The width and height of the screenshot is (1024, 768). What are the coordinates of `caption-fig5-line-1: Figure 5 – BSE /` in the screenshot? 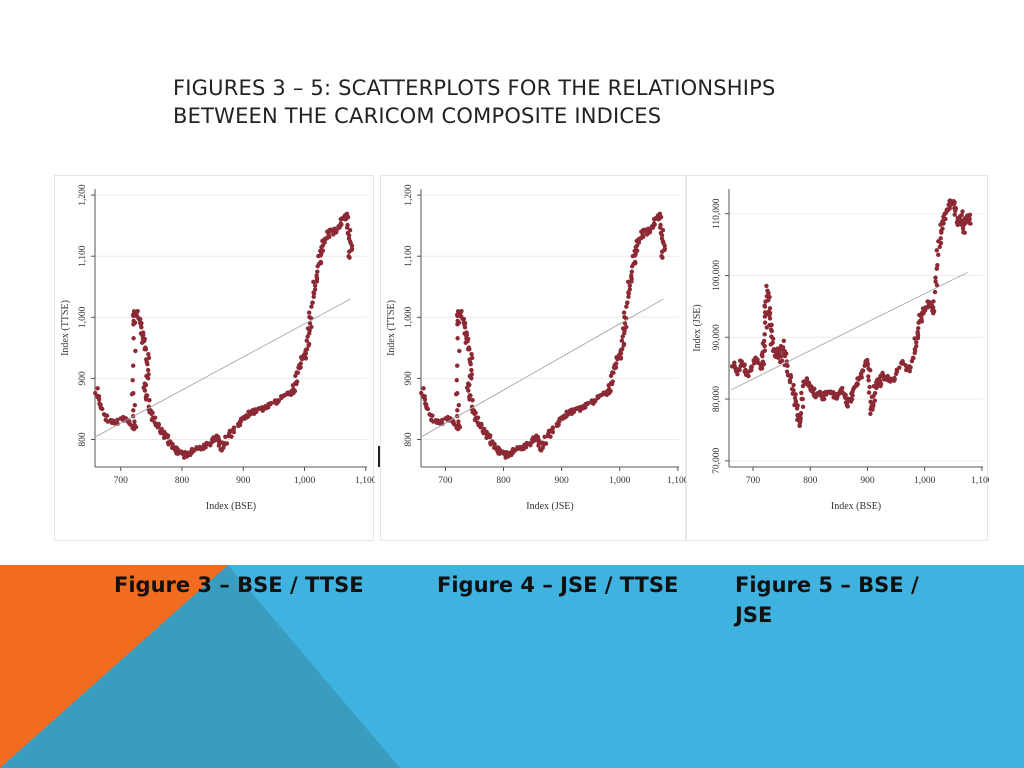 It's located at (827, 585).